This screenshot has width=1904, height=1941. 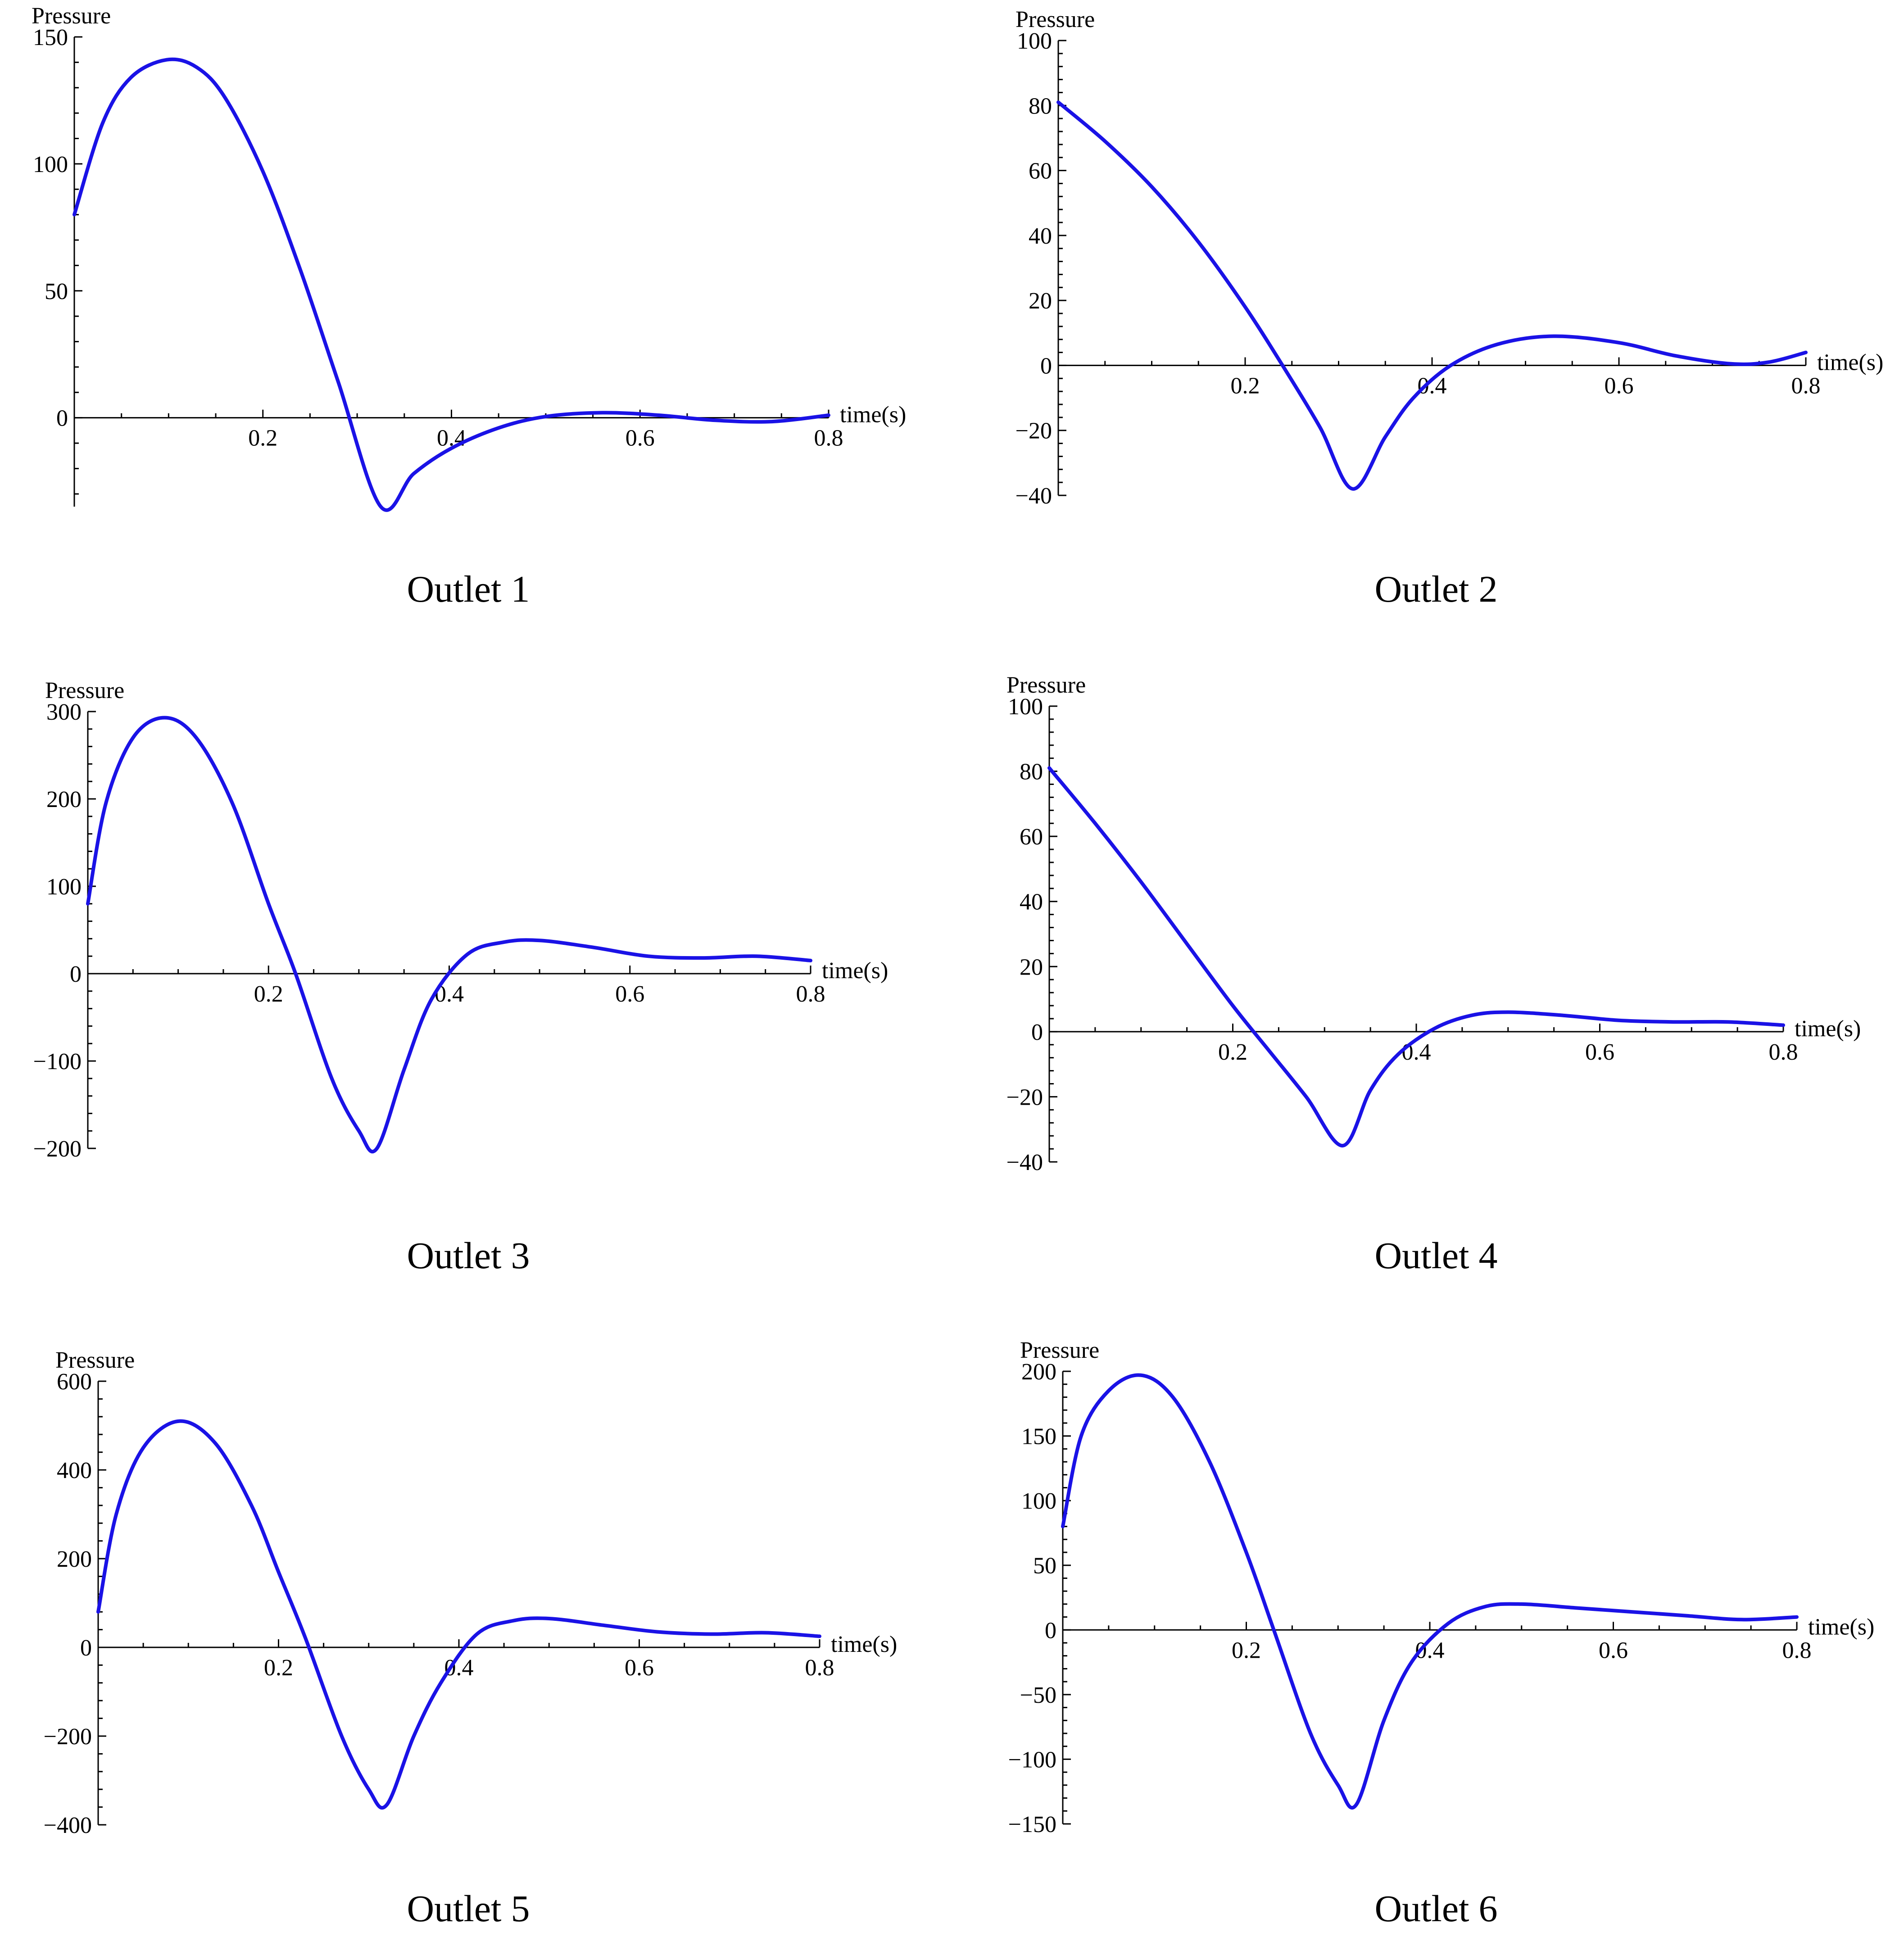 What do you see at coordinates (469, 589) in the screenshot?
I see `chart-caption-1: Outlet 1` at bounding box center [469, 589].